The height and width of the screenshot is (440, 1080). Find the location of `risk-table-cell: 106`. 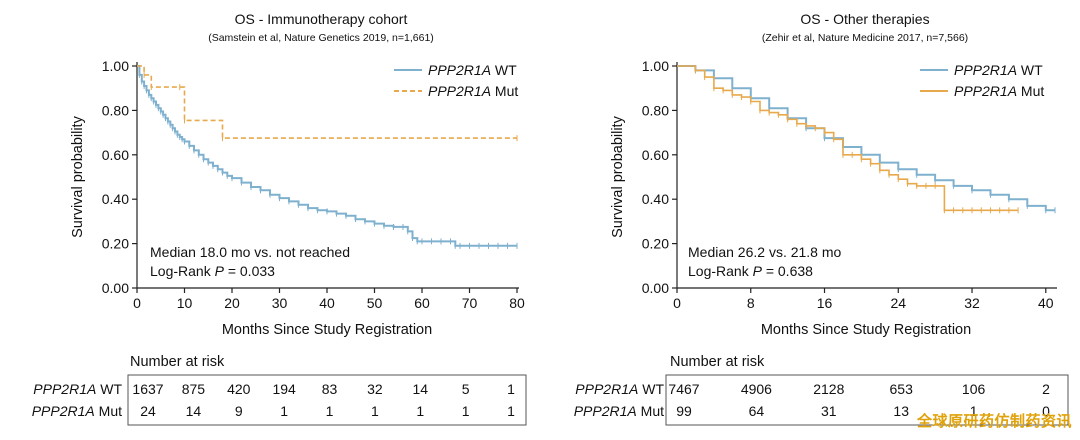

risk-table-cell: 106 is located at coordinates (974, 389).